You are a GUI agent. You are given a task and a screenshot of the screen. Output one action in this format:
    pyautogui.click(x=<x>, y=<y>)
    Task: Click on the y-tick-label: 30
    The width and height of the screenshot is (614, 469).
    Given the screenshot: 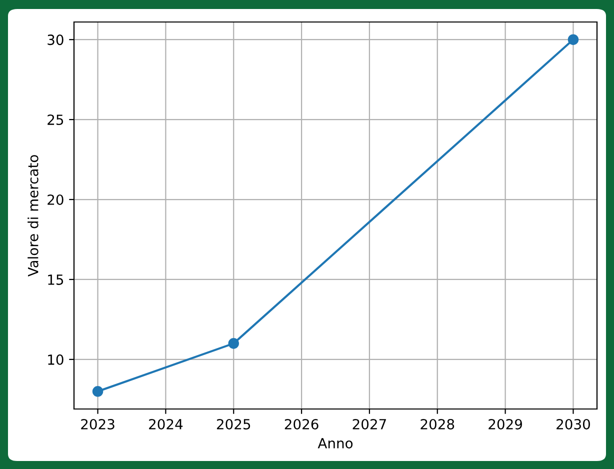 What is the action you would take?
    pyautogui.click(x=56, y=40)
    